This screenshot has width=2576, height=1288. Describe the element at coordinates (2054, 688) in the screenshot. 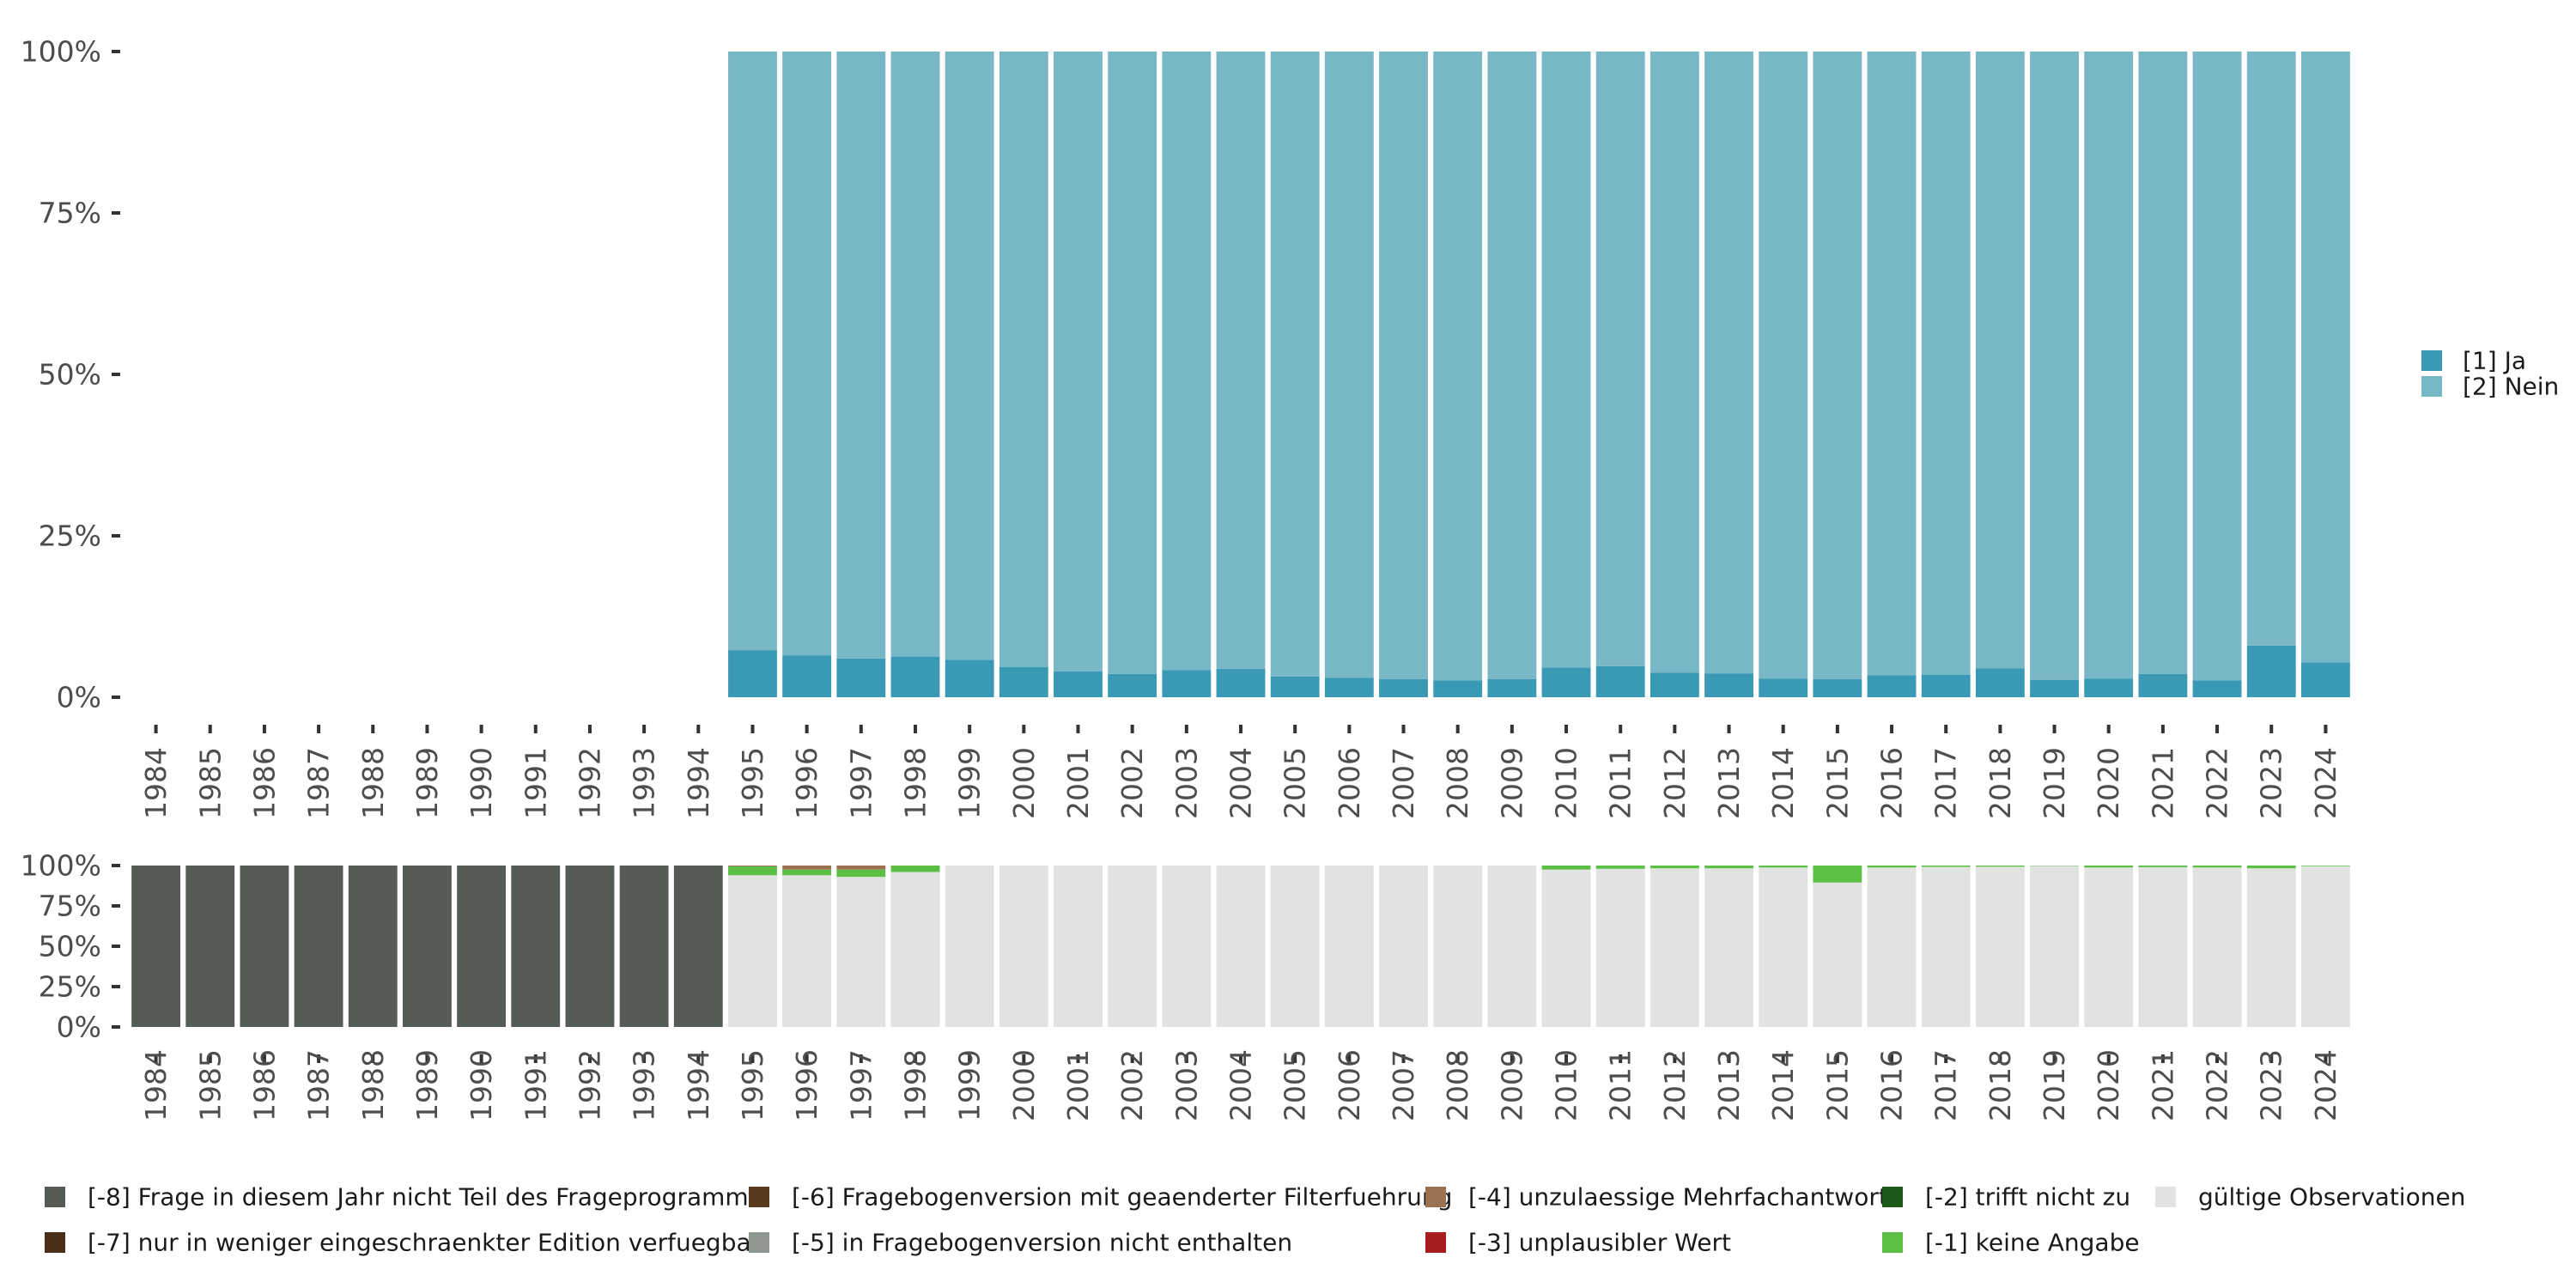

I see `bar-segment-1-ja-2019` at that location.